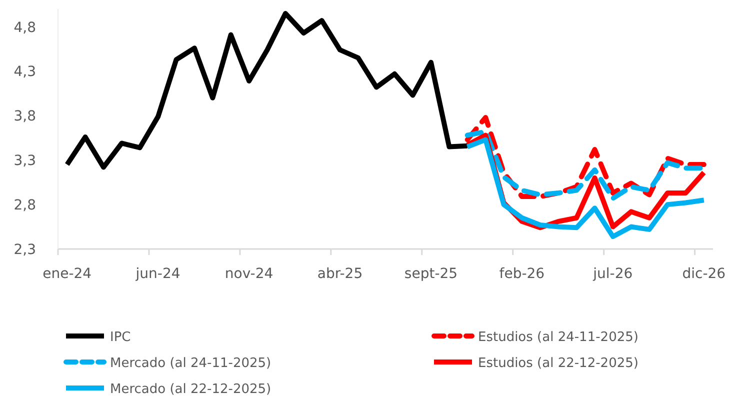 This screenshot has height=405, width=738. What do you see at coordinates (558, 337) in the screenshot?
I see `legend-label: Estudios (al 24-11-2025)` at bounding box center [558, 337].